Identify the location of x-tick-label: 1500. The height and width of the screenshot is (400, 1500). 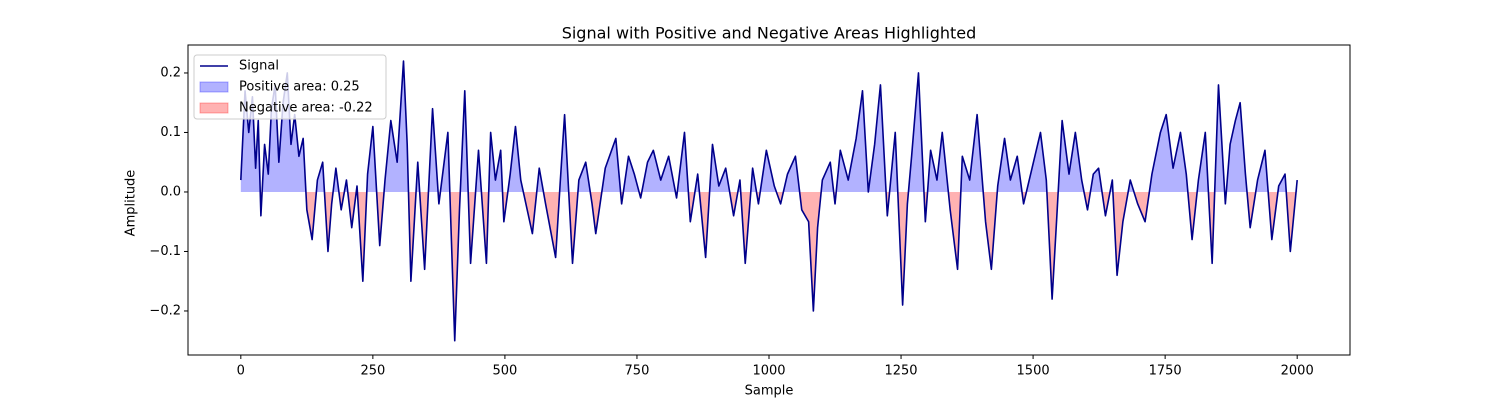
(1033, 371).